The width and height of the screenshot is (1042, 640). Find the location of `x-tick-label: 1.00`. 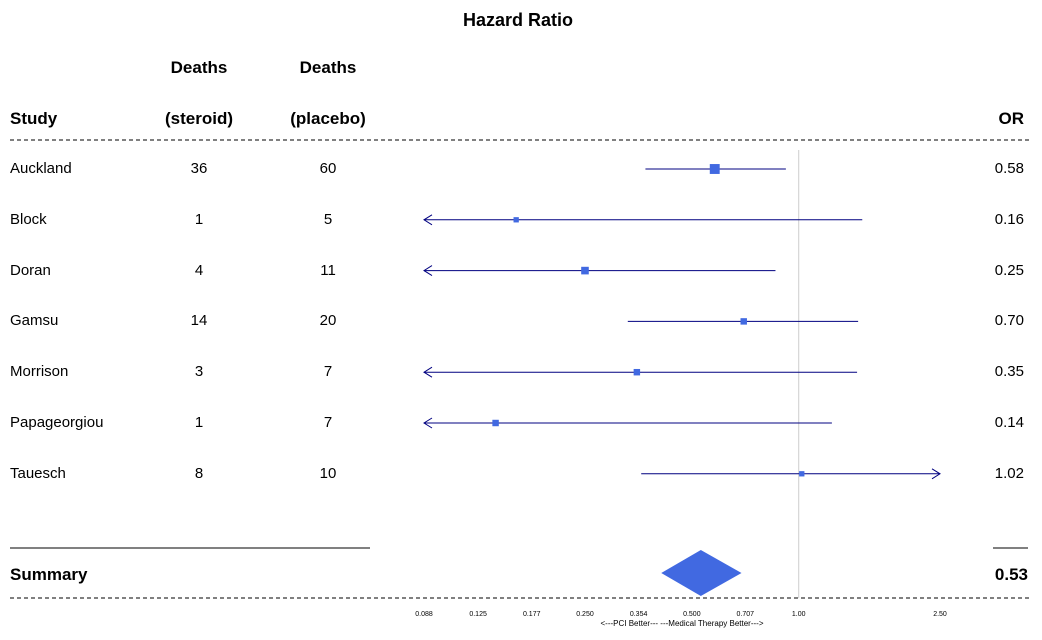

x-tick-label: 1.00 is located at coordinates (799, 614).